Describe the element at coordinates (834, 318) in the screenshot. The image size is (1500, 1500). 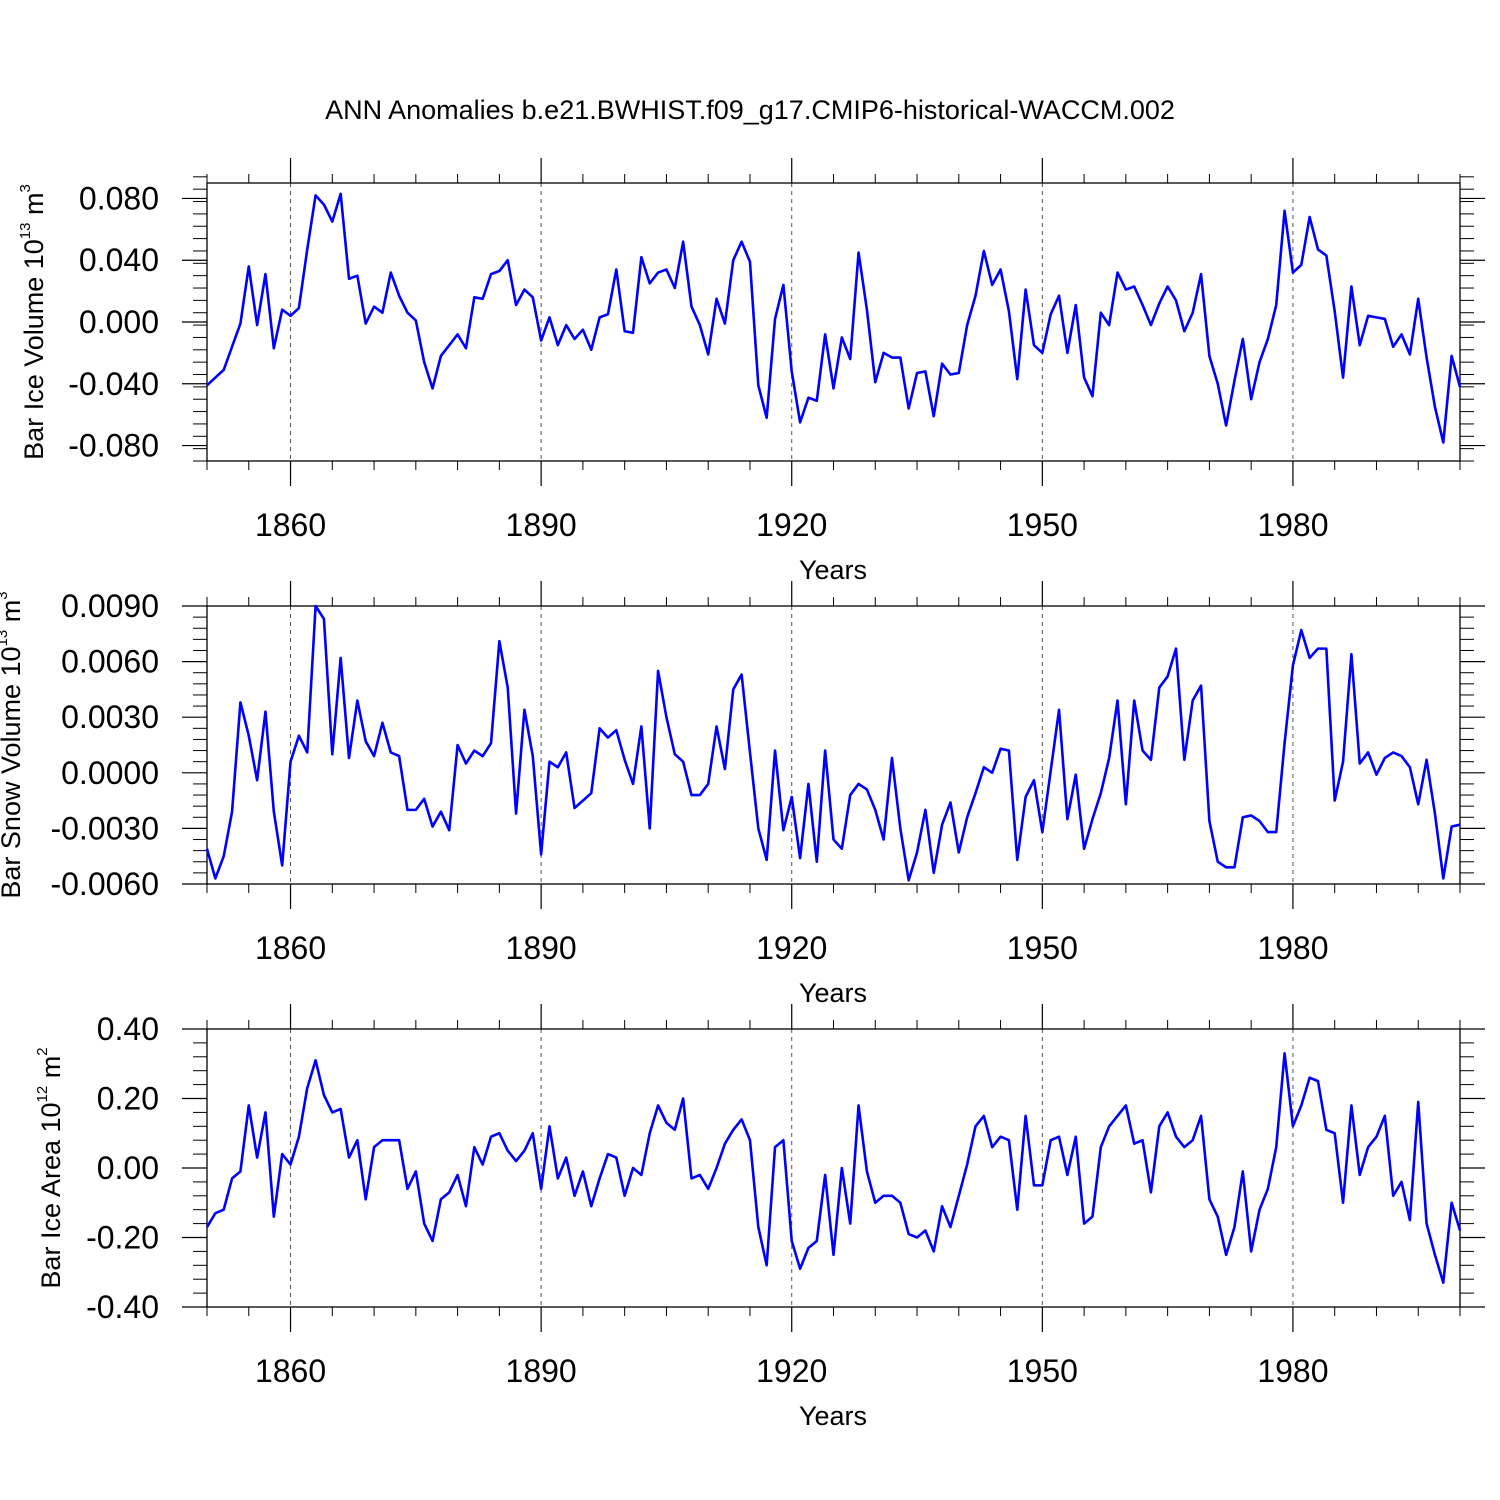
I see `series-line-bar-ice-volume` at that location.